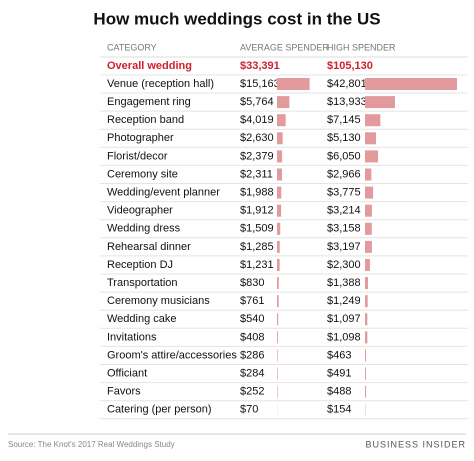 This screenshot has height=461, width=474. Describe the element at coordinates (140, 138) in the screenshot. I see `category-label: Photographer` at that location.